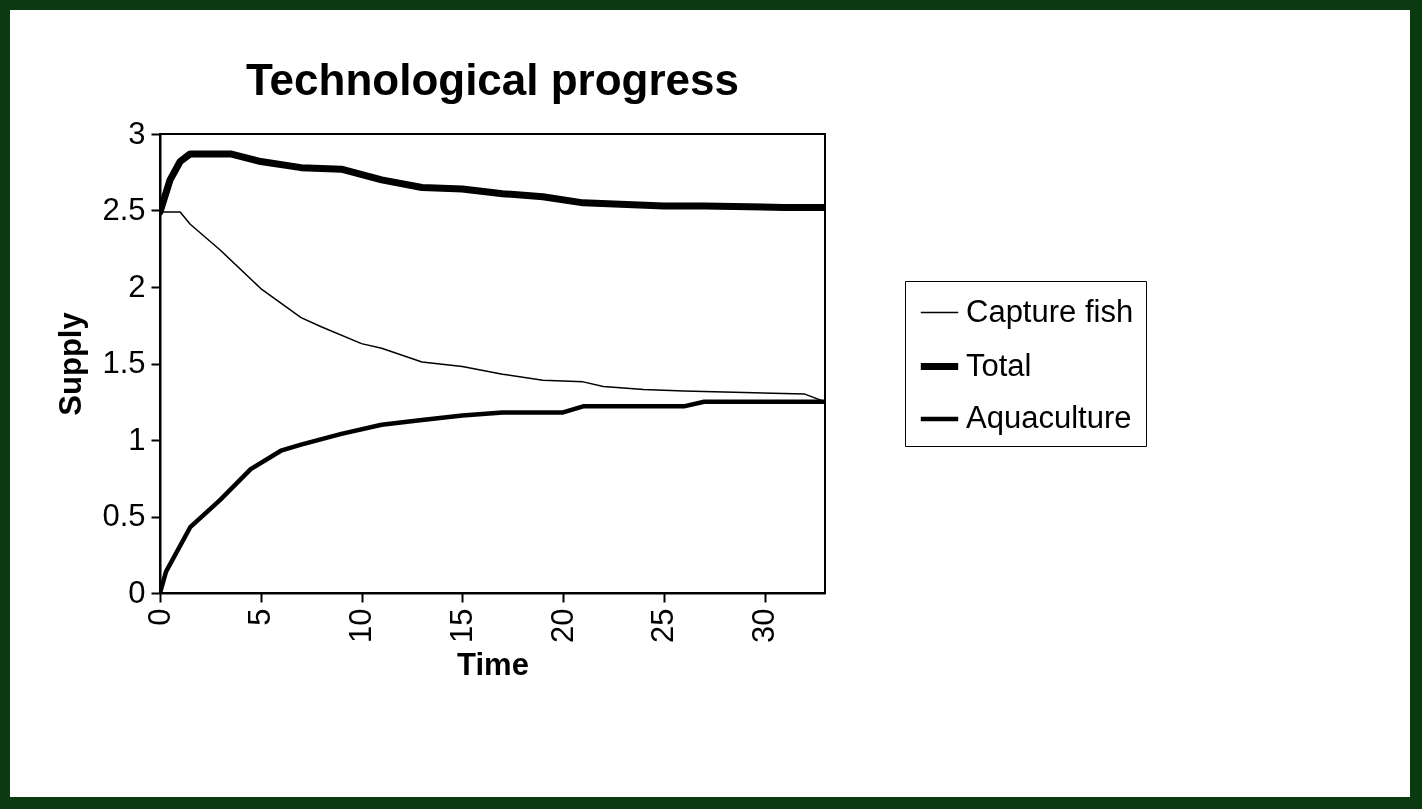 Image resolution: width=1422 pixels, height=809 pixels. I want to click on legend-label: Aquaculture, so click(1049, 417).